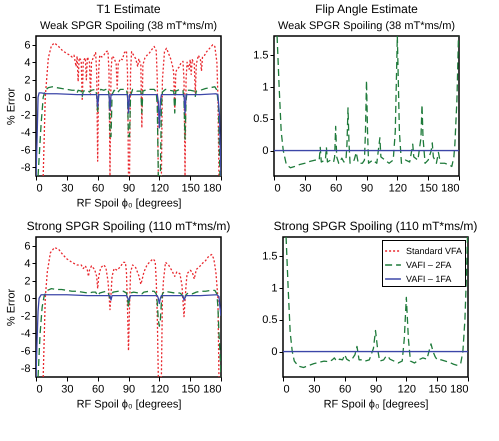 This screenshot has height=441, width=499. Describe the element at coordinates (429, 279) in the screenshot. I see `legend-label: VAFI – 1FA` at that location.